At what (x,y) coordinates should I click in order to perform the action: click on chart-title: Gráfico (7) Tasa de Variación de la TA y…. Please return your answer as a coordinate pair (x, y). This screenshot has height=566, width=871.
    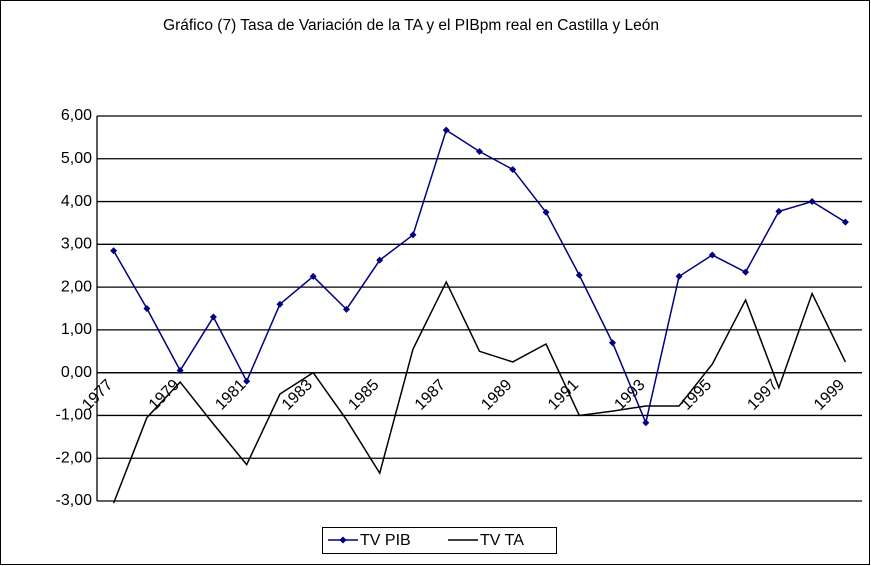
    Looking at the image, I should click on (411, 25).